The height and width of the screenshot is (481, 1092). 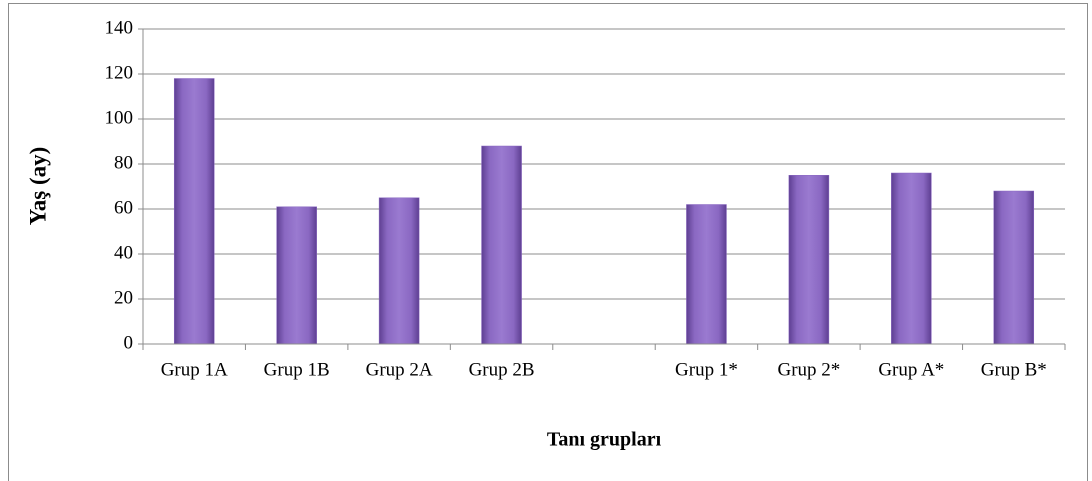 I want to click on y-tick-label: 20, so click(x=123, y=297).